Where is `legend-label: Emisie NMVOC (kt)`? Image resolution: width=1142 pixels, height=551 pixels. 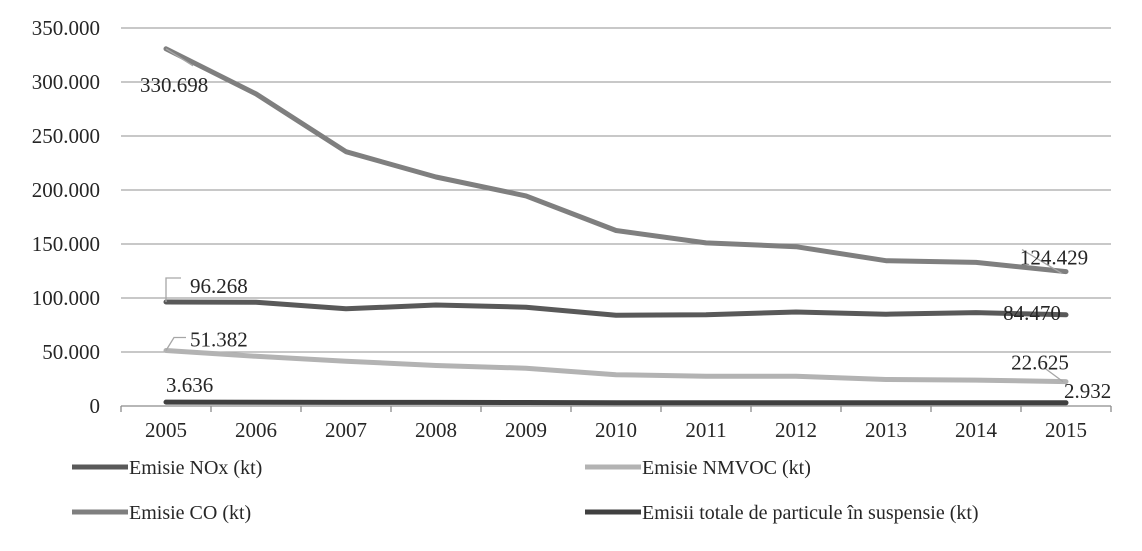
legend-label: Emisie NMVOC (kt) is located at coordinates (726, 468).